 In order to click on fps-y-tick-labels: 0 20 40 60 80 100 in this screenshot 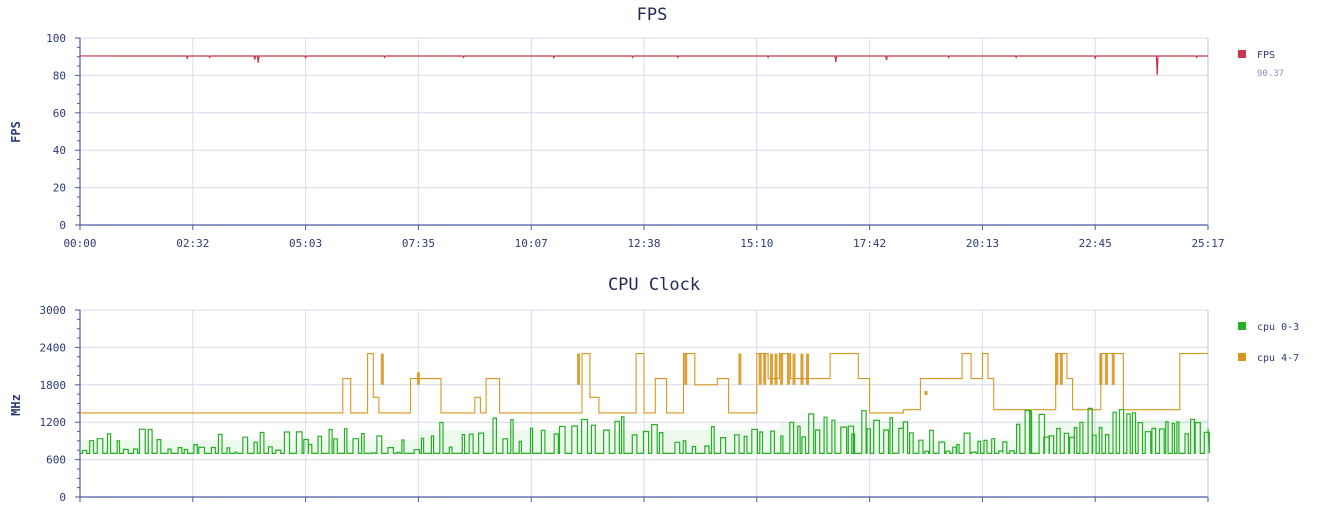, I will do `click(56, 132)`.